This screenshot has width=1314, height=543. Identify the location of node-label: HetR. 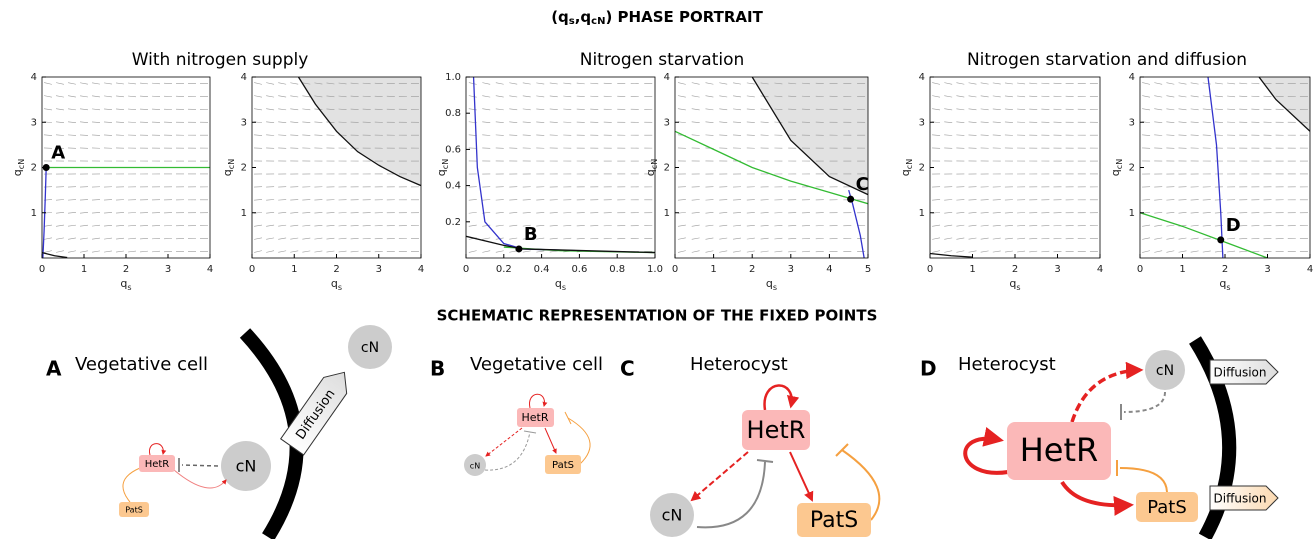
(776, 430).